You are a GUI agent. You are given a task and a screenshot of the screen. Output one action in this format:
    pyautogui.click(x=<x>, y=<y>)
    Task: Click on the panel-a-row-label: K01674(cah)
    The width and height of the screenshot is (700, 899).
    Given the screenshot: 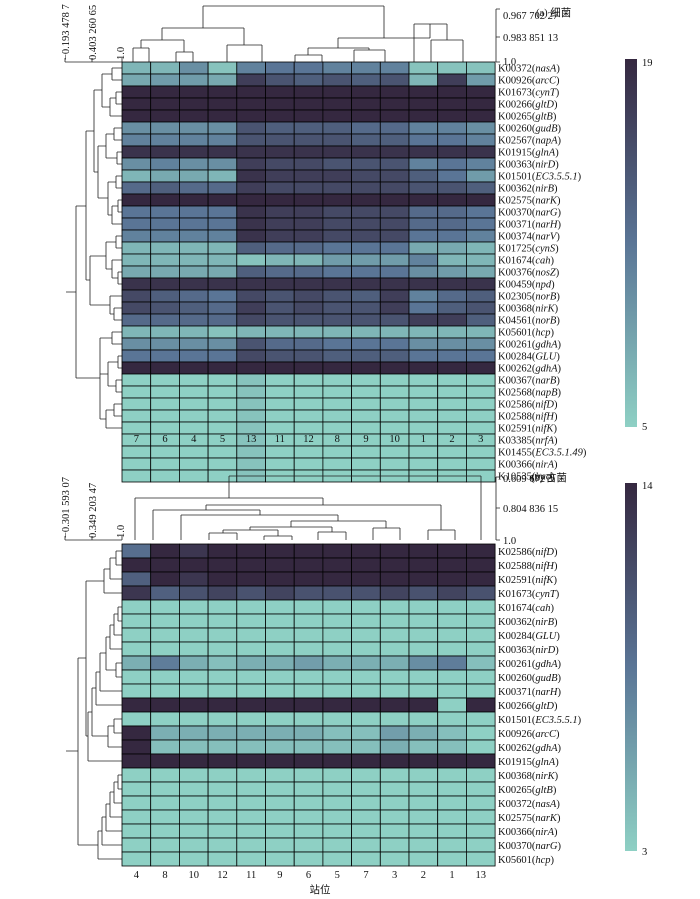 What is the action you would take?
    pyautogui.click(x=526, y=260)
    